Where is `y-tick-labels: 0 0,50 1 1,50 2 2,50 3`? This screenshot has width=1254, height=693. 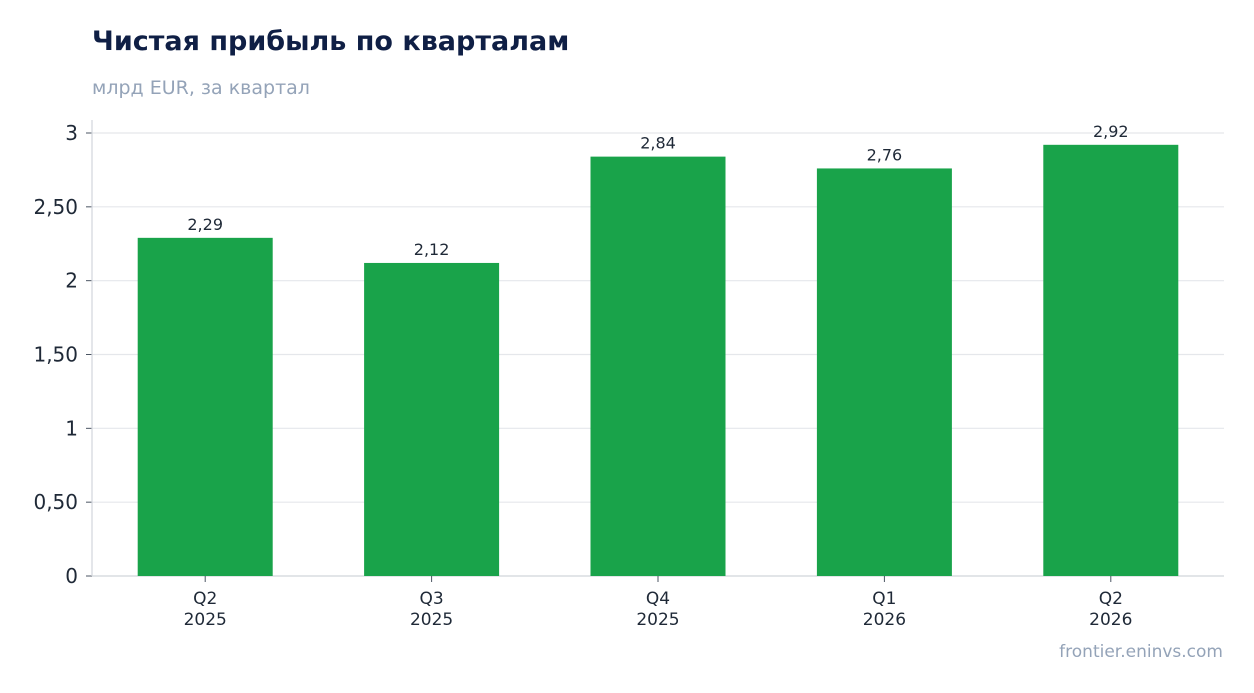 y-tick-labels: 0 0,50 1 1,50 2 2,50 3 is located at coordinates (55, 354).